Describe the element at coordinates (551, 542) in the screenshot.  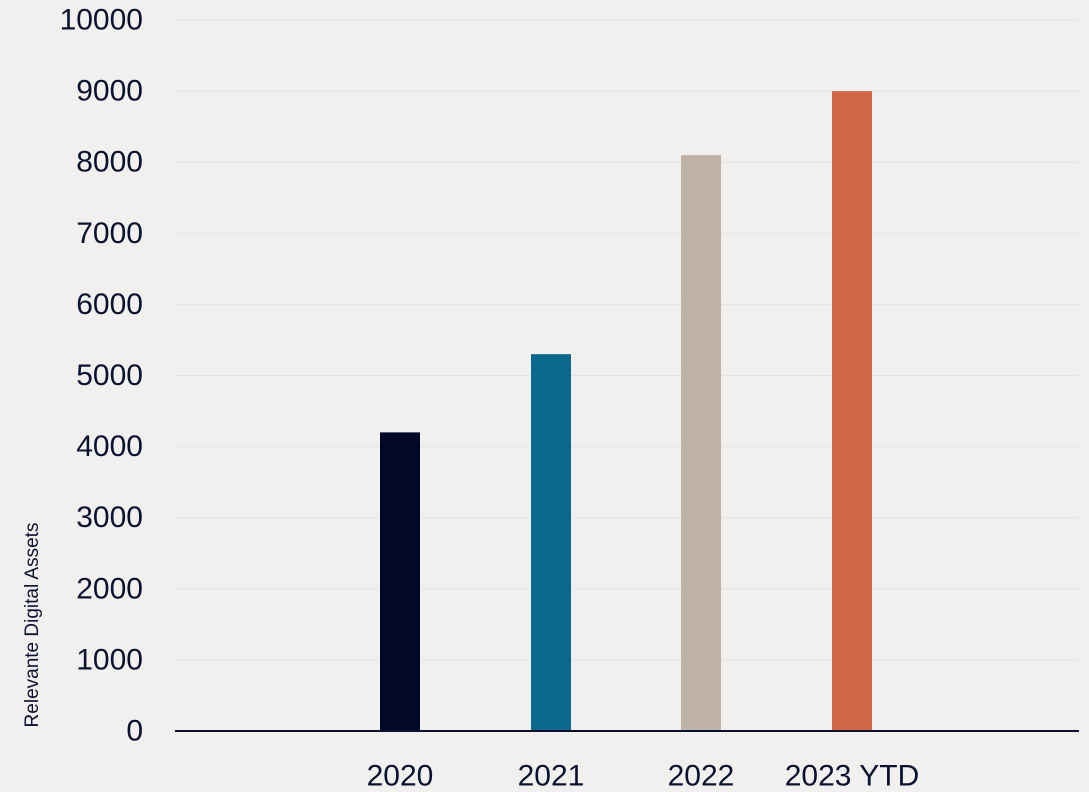
I see `bar-2021` at that location.